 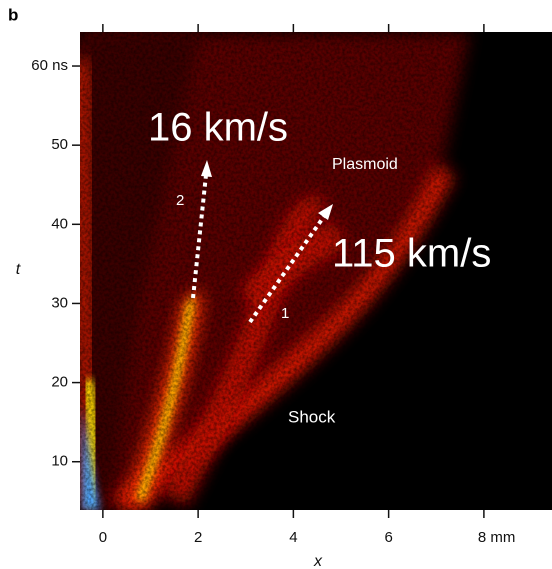 I want to click on annotation: 115 km/s, so click(x=411, y=254).